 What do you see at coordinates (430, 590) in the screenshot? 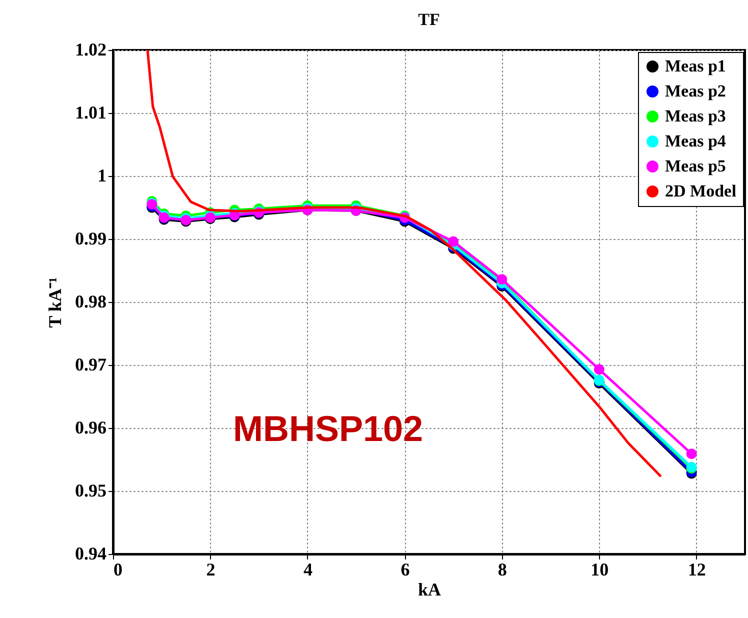
I see `x-axis-title: kA` at bounding box center [430, 590].